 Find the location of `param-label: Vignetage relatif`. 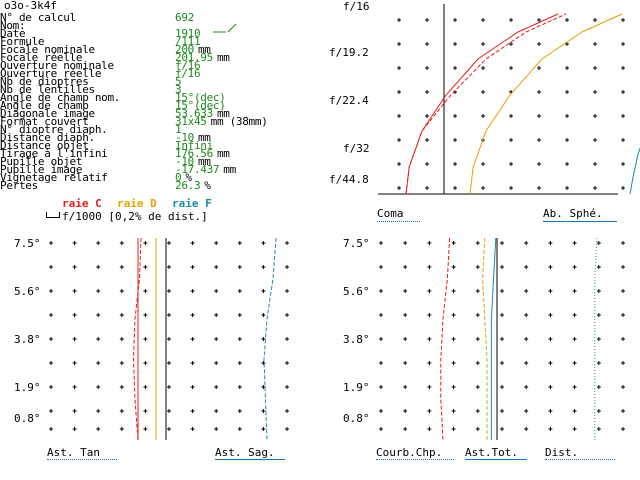

param-label: Vignetage relatif is located at coordinates (54, 177).